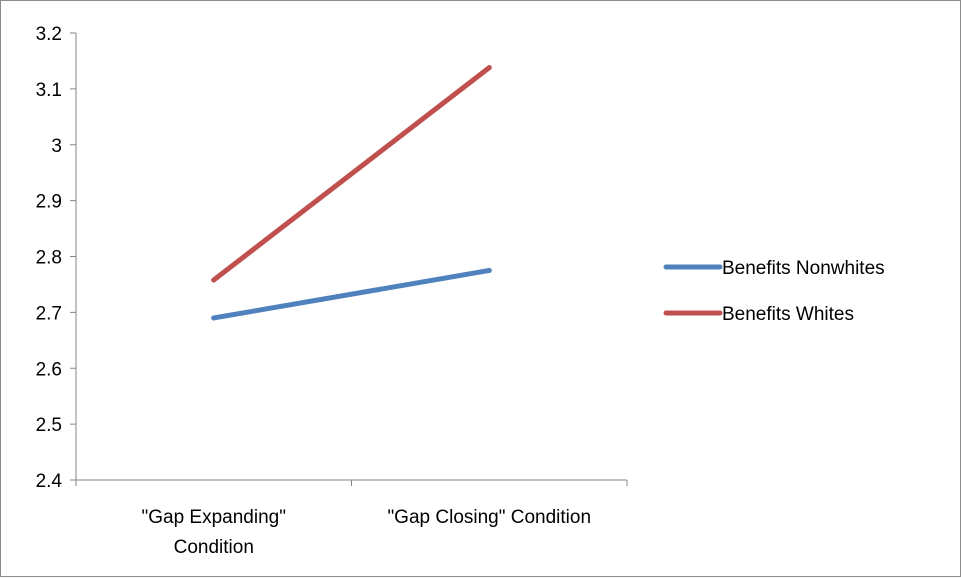  Describe the element at coordinates (49, 202) in the screenshot. I see `y-tick-label: 2.9` at that location.